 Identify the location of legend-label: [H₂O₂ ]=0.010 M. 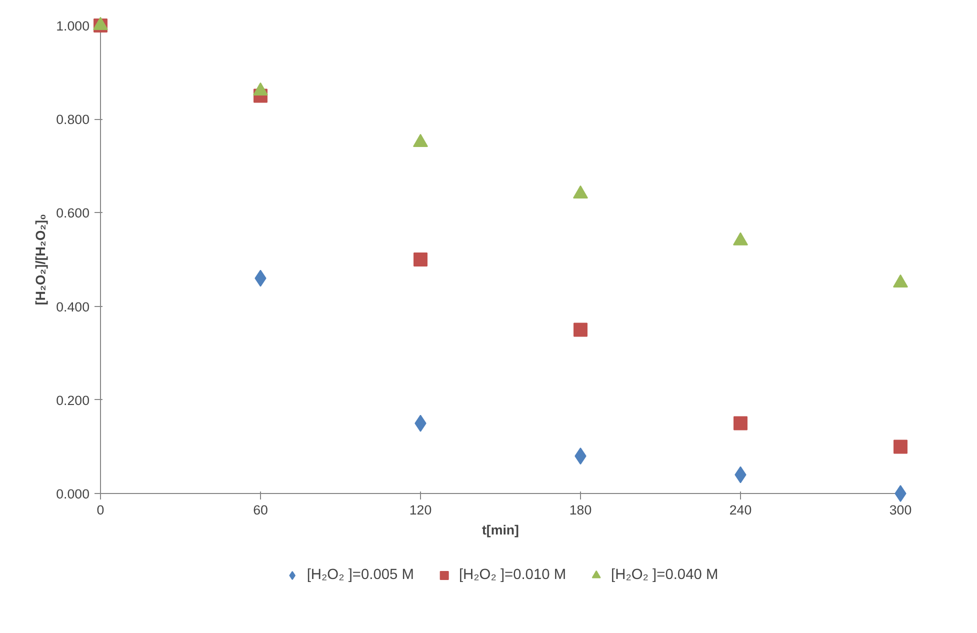
(512, 575).